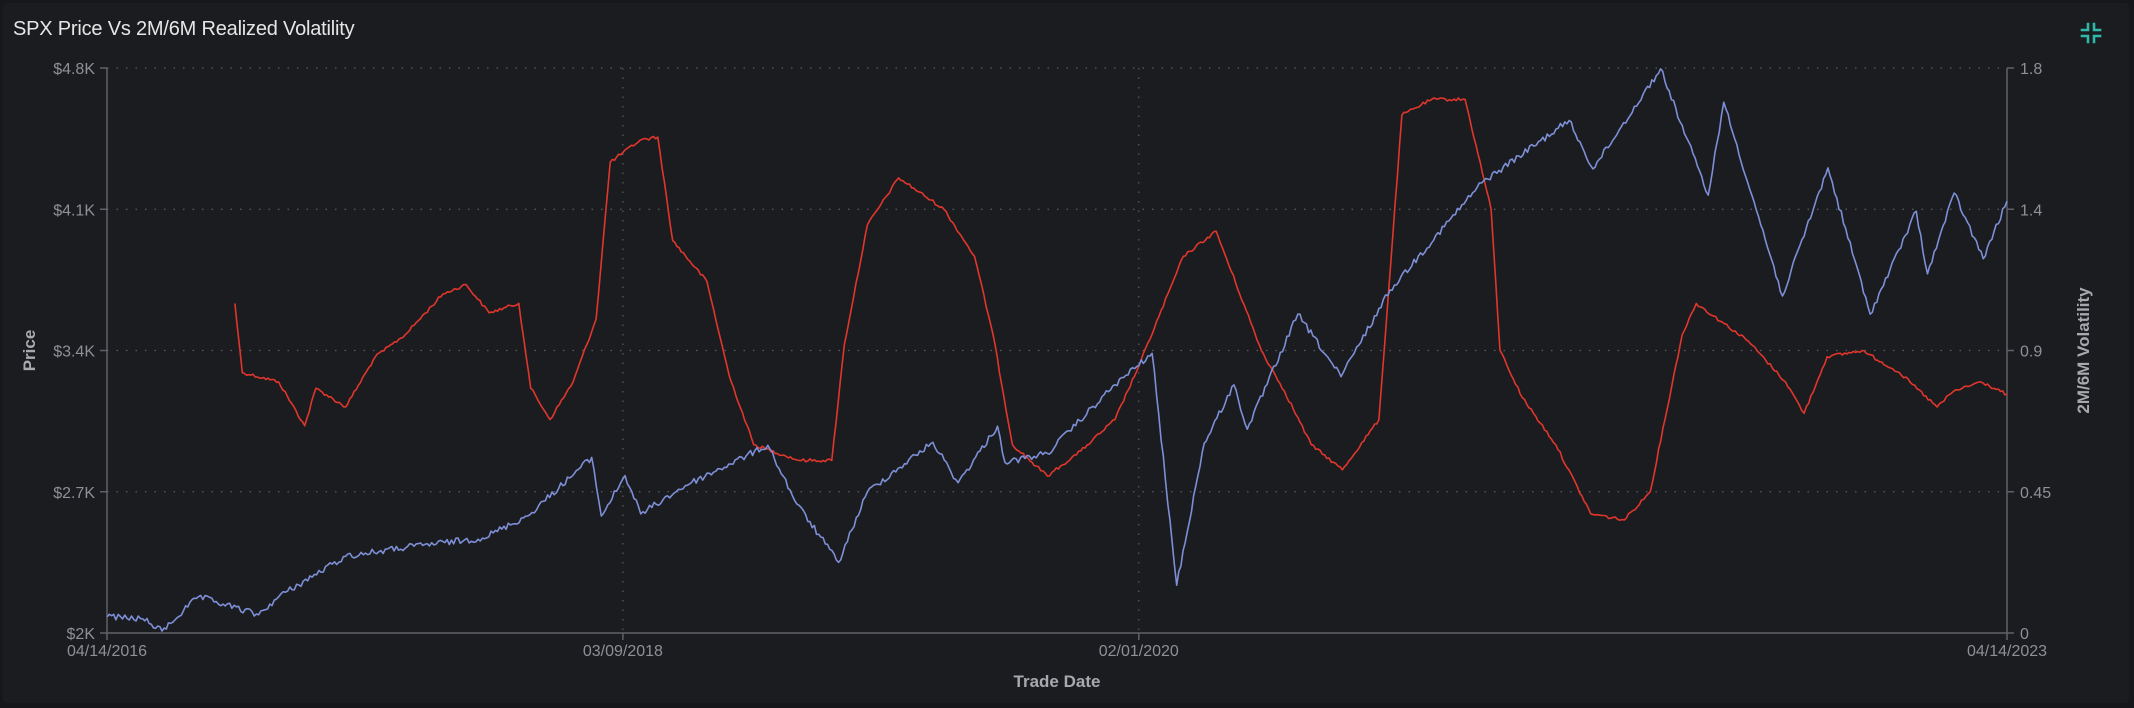 The width and height of the screenshot is (2134, 708). What do you see at coordinates (2031, 69) in the screenshot?
I see `y-right-tick-label: 1.8` at bounding box center [2031, 69].